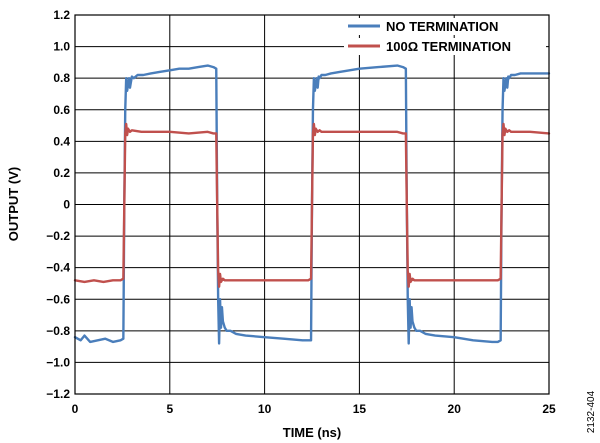  Describe the element at coordinates (549, 409) in the screenshot. I see `x-tick-label: 25` at that location.